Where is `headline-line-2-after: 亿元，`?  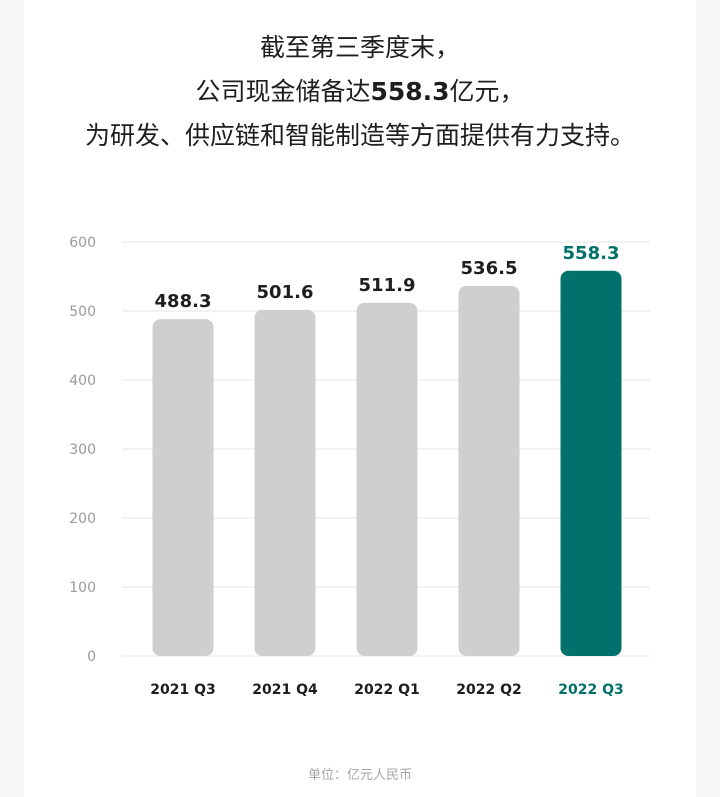
headline-line-2-after: 亿元， is located at coordinates (487, 91).